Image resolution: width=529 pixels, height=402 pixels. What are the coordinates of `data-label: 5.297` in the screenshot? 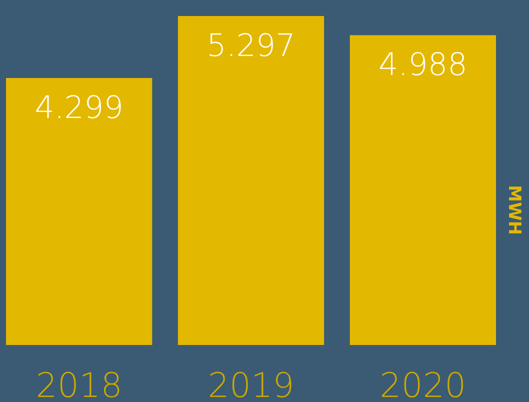 It's located at (251, 46).